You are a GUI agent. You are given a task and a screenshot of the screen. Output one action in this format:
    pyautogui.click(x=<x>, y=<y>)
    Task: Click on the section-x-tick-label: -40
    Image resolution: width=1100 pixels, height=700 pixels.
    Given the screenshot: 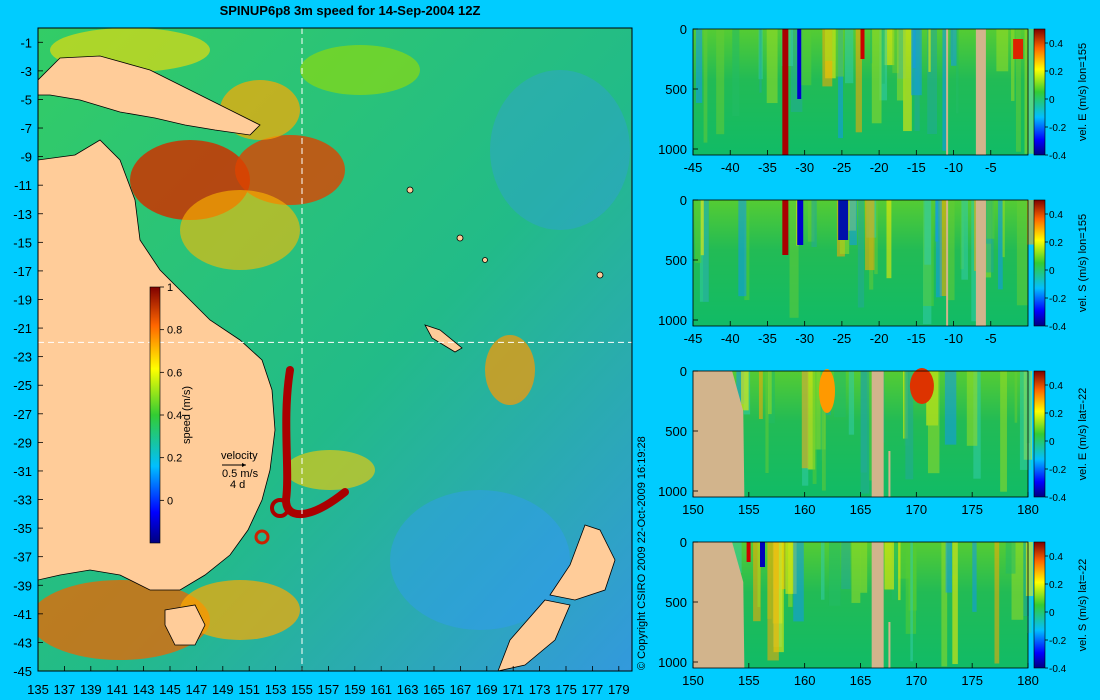 What is the action you would take?
    pyautogui.click(x=730, y=167)
    